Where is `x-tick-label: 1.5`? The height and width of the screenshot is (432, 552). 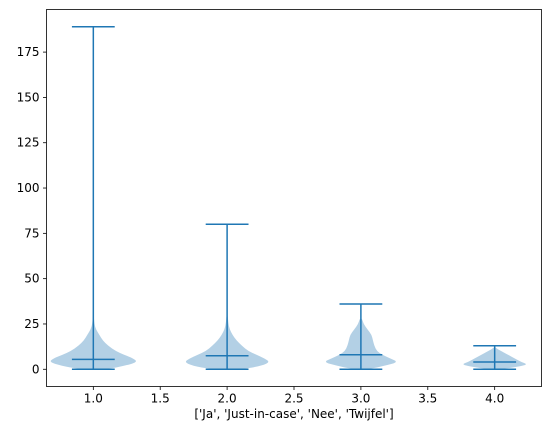 x-tick-label: 1.5 is located at coordinates (160, 399).